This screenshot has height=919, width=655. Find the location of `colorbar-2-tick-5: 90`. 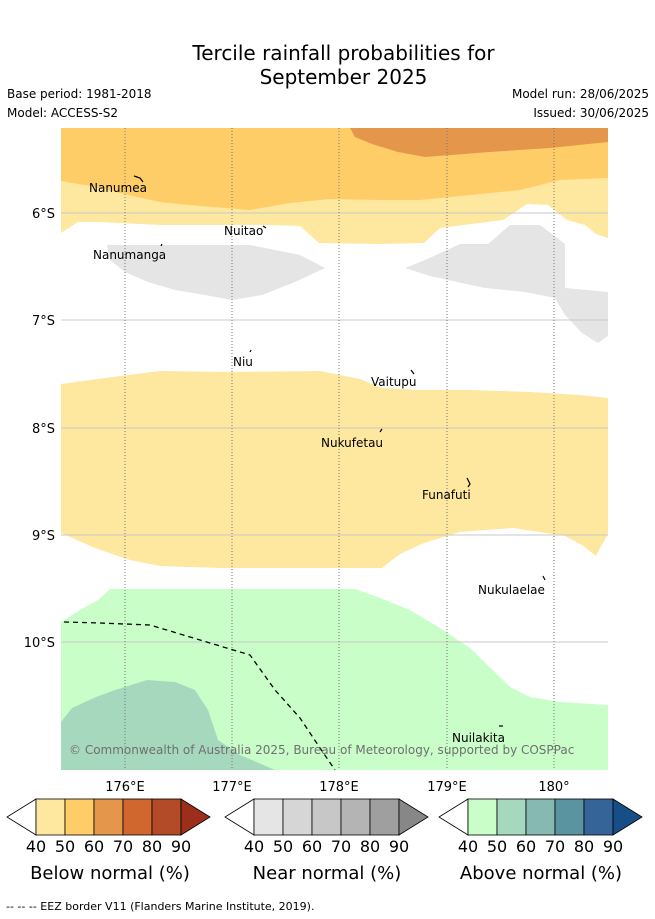

colorbar-2-tick-5: 90 is located at coordinates (613, 846).